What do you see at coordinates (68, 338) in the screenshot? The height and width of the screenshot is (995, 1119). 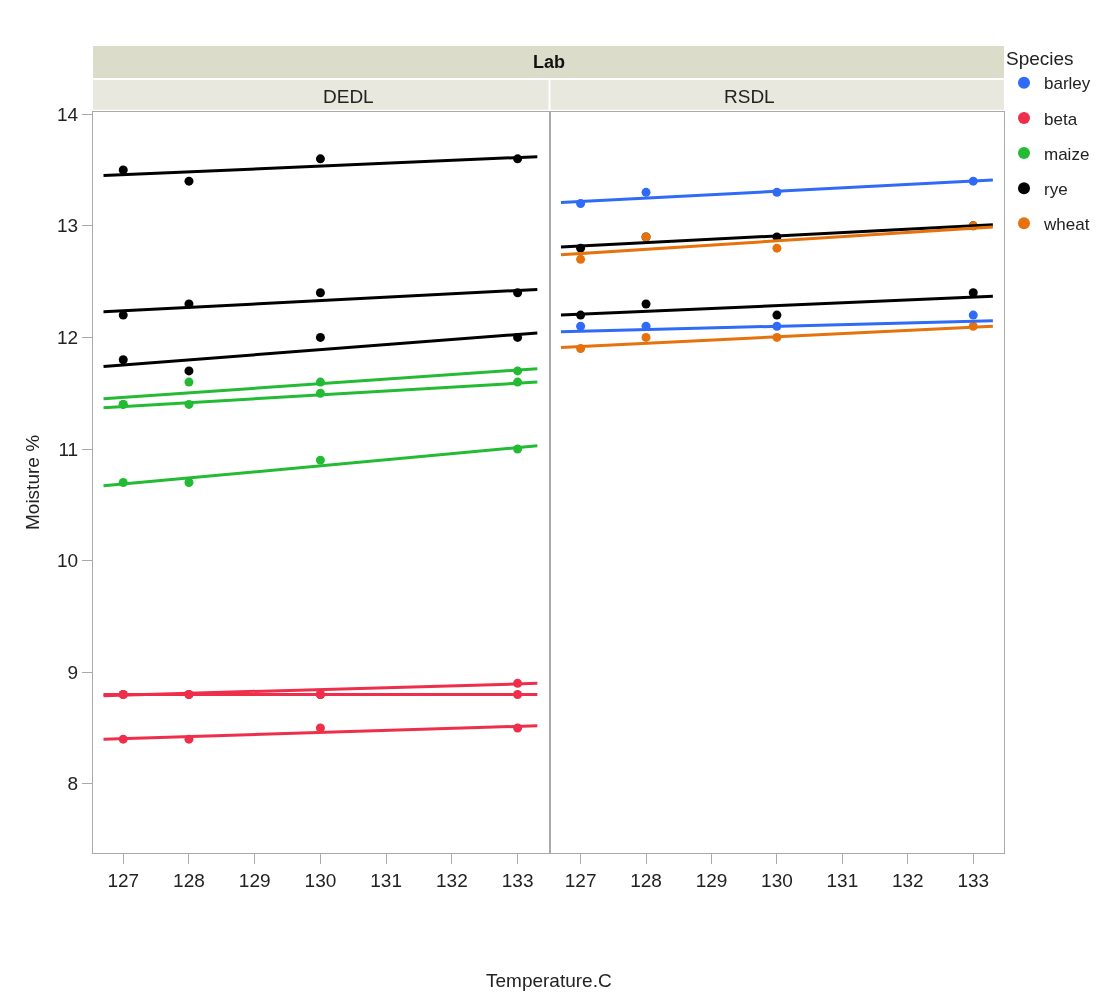 I see `y-tick-label: 12` at bounding box center [68, 338].